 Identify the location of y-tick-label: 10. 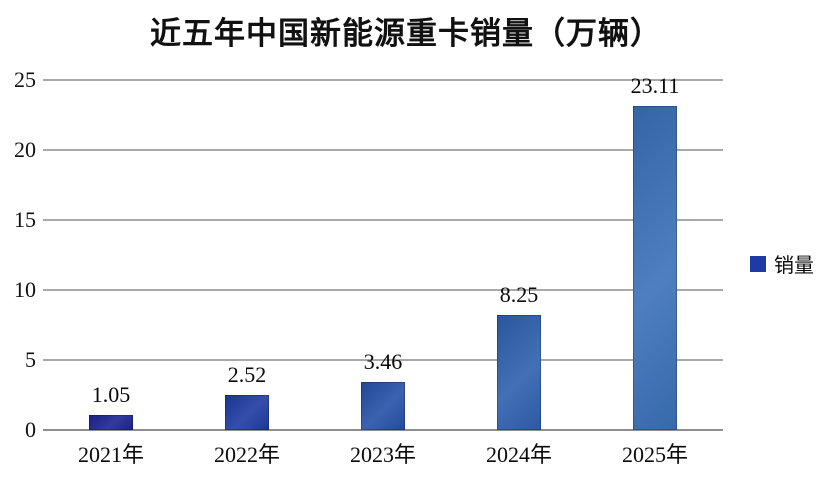
(25, 289).